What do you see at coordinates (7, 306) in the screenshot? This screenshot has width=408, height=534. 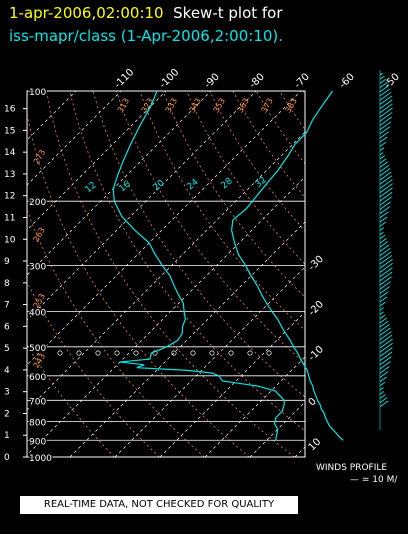 I see `altitude-tick-label: 7` at bounding box center [7, 306].